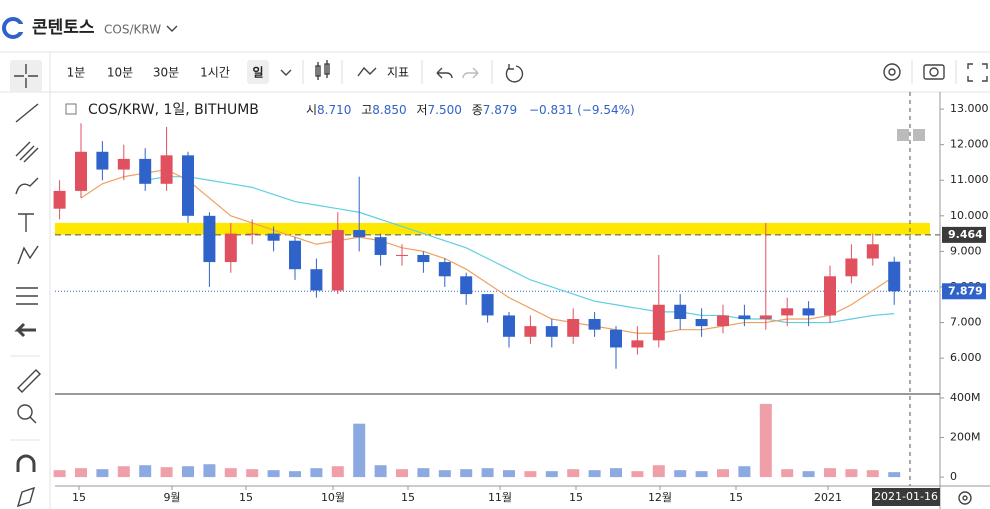 The image size is (990, 509). Describe the element at coordinates (76, 73) in the screenshot. I see `interval-button: 1분` at that location.